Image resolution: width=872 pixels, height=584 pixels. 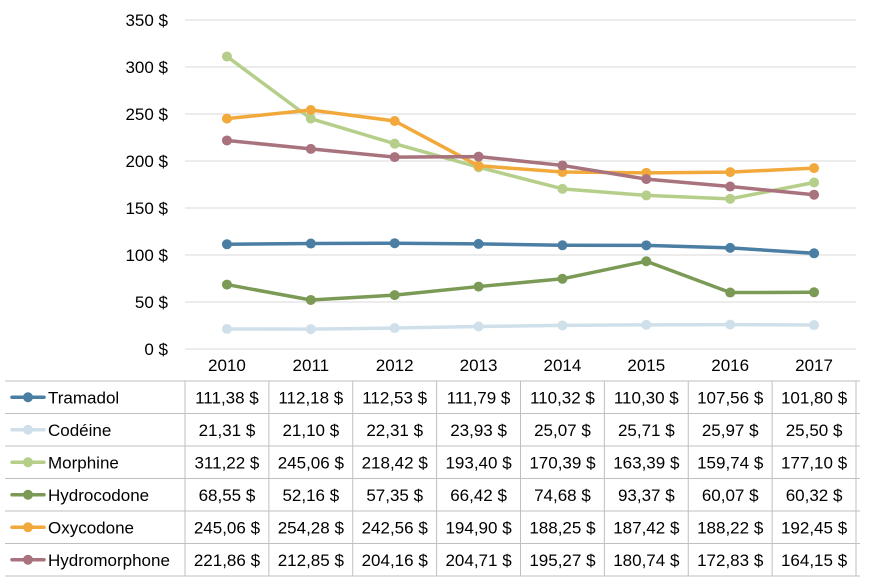 I want to click on table-cell-value: 187,42 $, so click(x=646, y=527).